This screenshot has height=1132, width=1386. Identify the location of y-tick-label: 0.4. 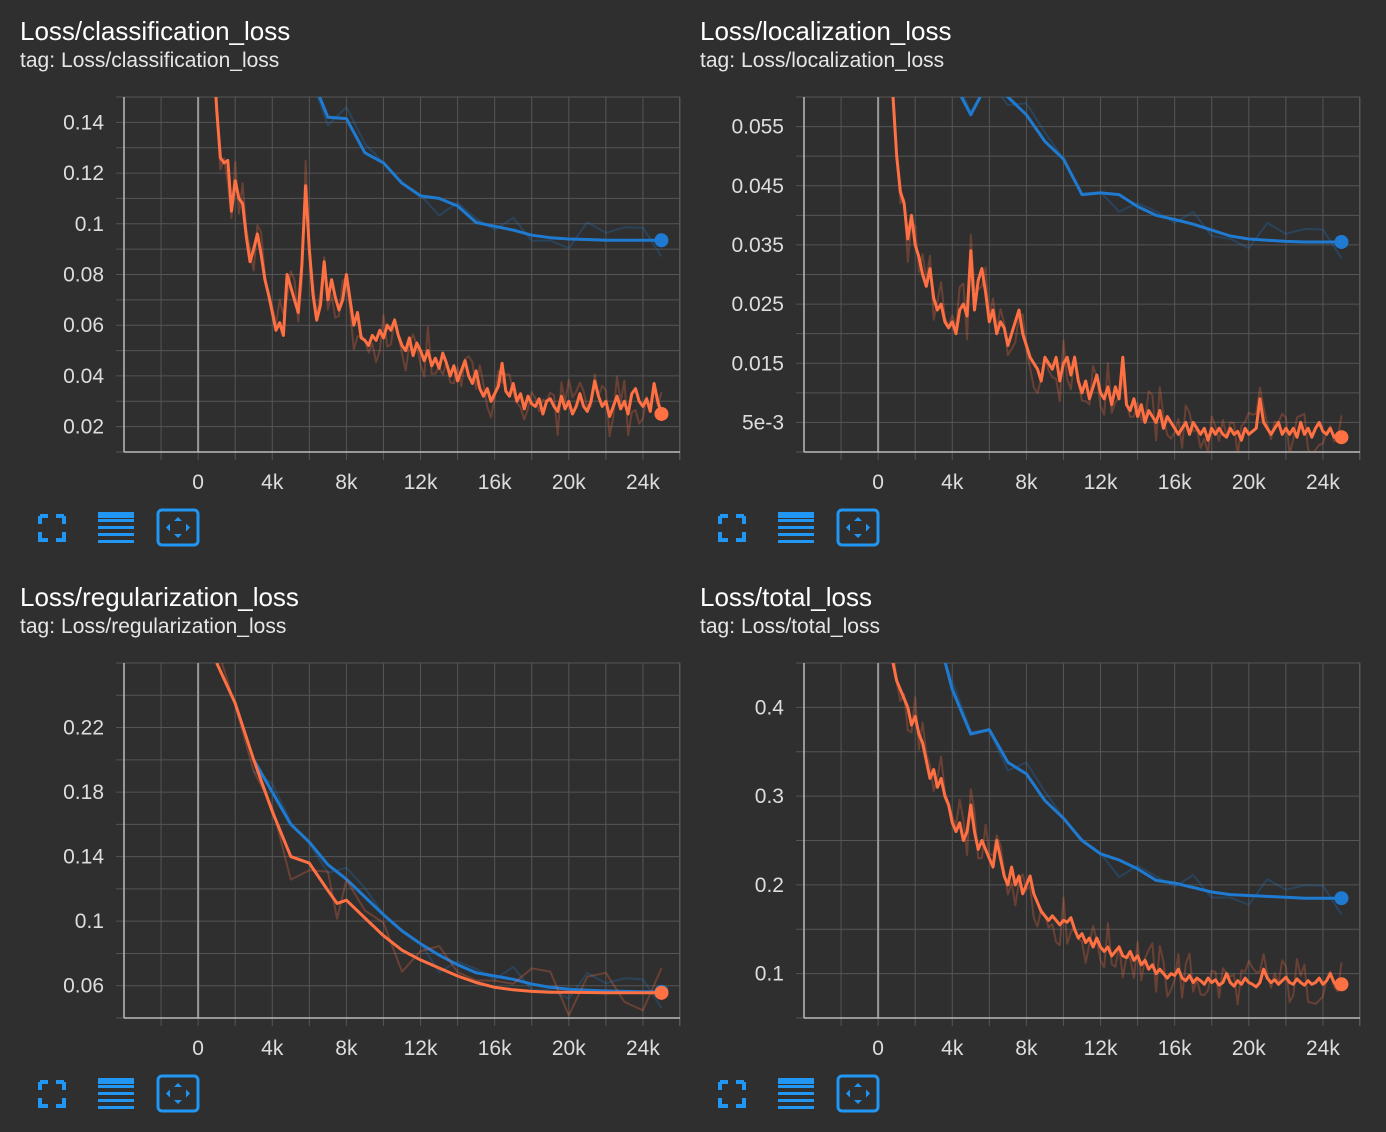
(770, 707).